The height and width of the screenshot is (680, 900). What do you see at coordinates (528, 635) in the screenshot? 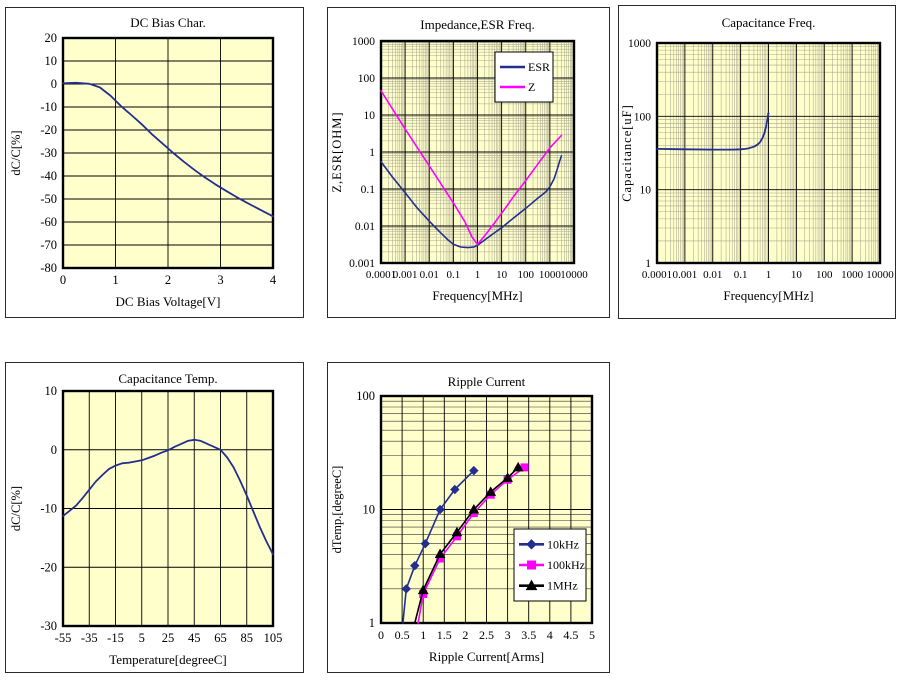
I see `svg-text: 3.5` at bounding box center [528, 635].